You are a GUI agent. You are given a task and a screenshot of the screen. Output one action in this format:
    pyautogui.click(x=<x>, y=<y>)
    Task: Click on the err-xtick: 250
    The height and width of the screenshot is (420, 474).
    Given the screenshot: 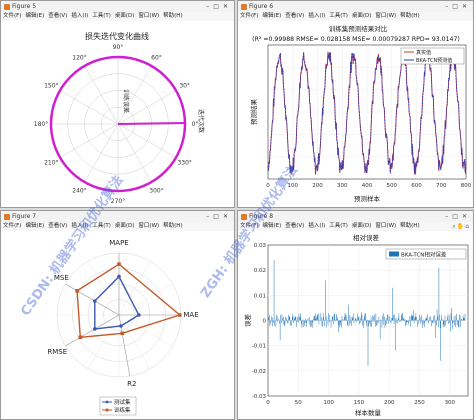 What is the action you would take?
    pyautogui.click(x=419, y=403)
    